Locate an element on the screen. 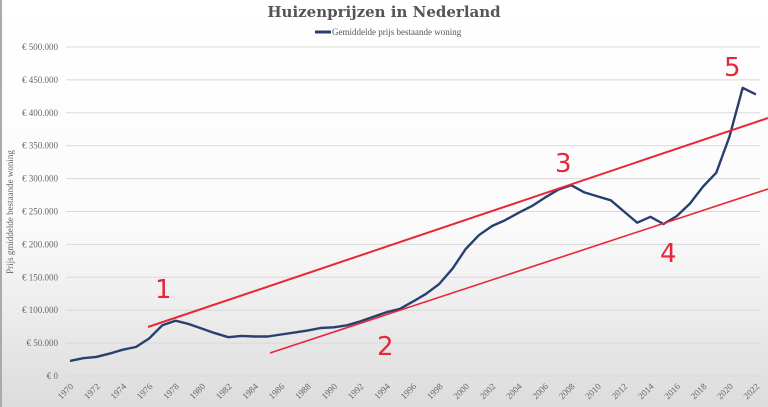  x-tick-label: 1990 is located at coordinates (329, 391).